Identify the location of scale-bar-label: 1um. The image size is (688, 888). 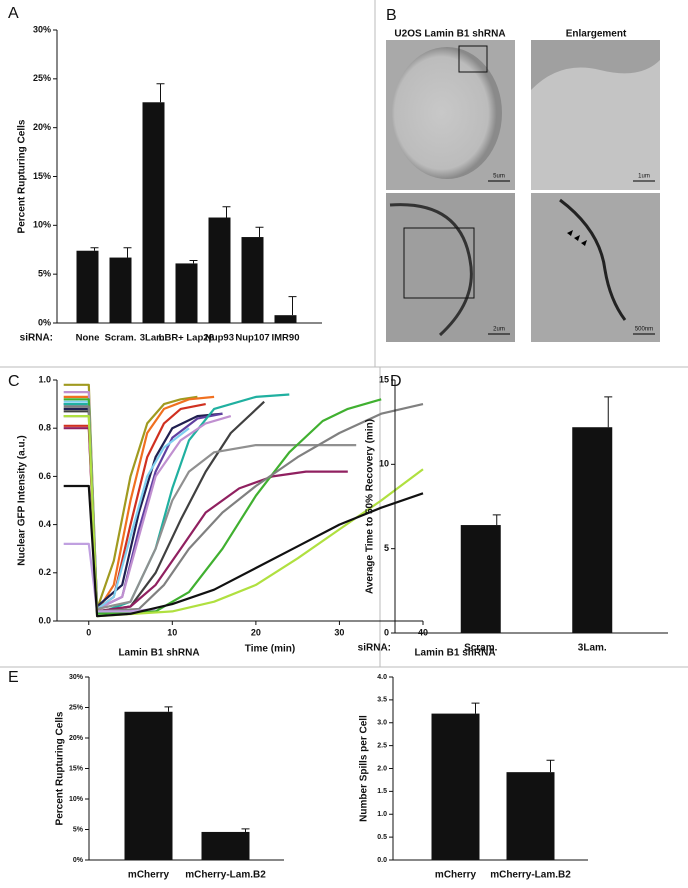
(644, 177).